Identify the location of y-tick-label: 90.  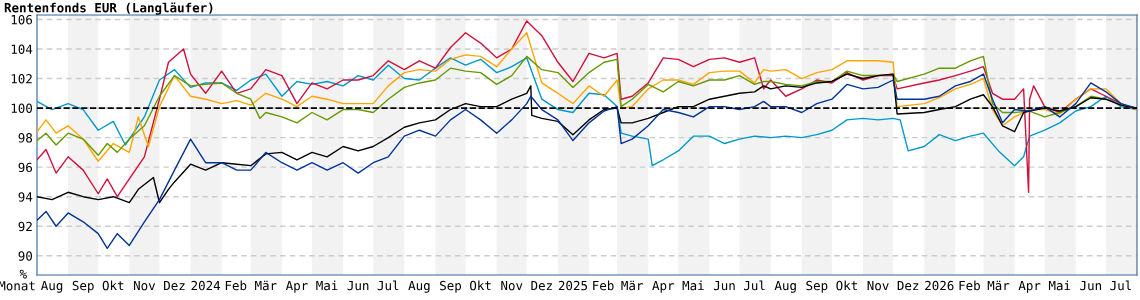
(25, 256).